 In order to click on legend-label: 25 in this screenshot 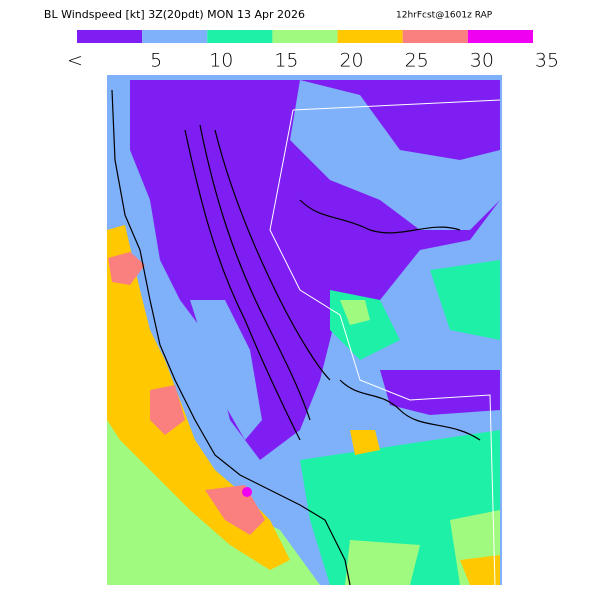, I will do `click(417, 61)`.